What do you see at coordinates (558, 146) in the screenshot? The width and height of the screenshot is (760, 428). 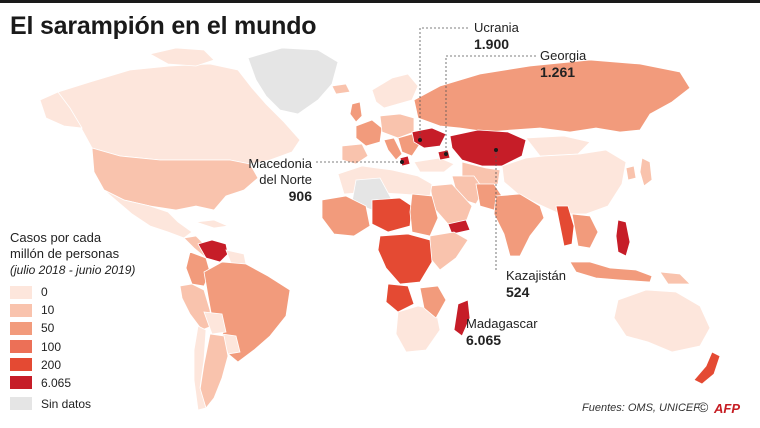 I see `mongolia` at bounding box center [558, 146].